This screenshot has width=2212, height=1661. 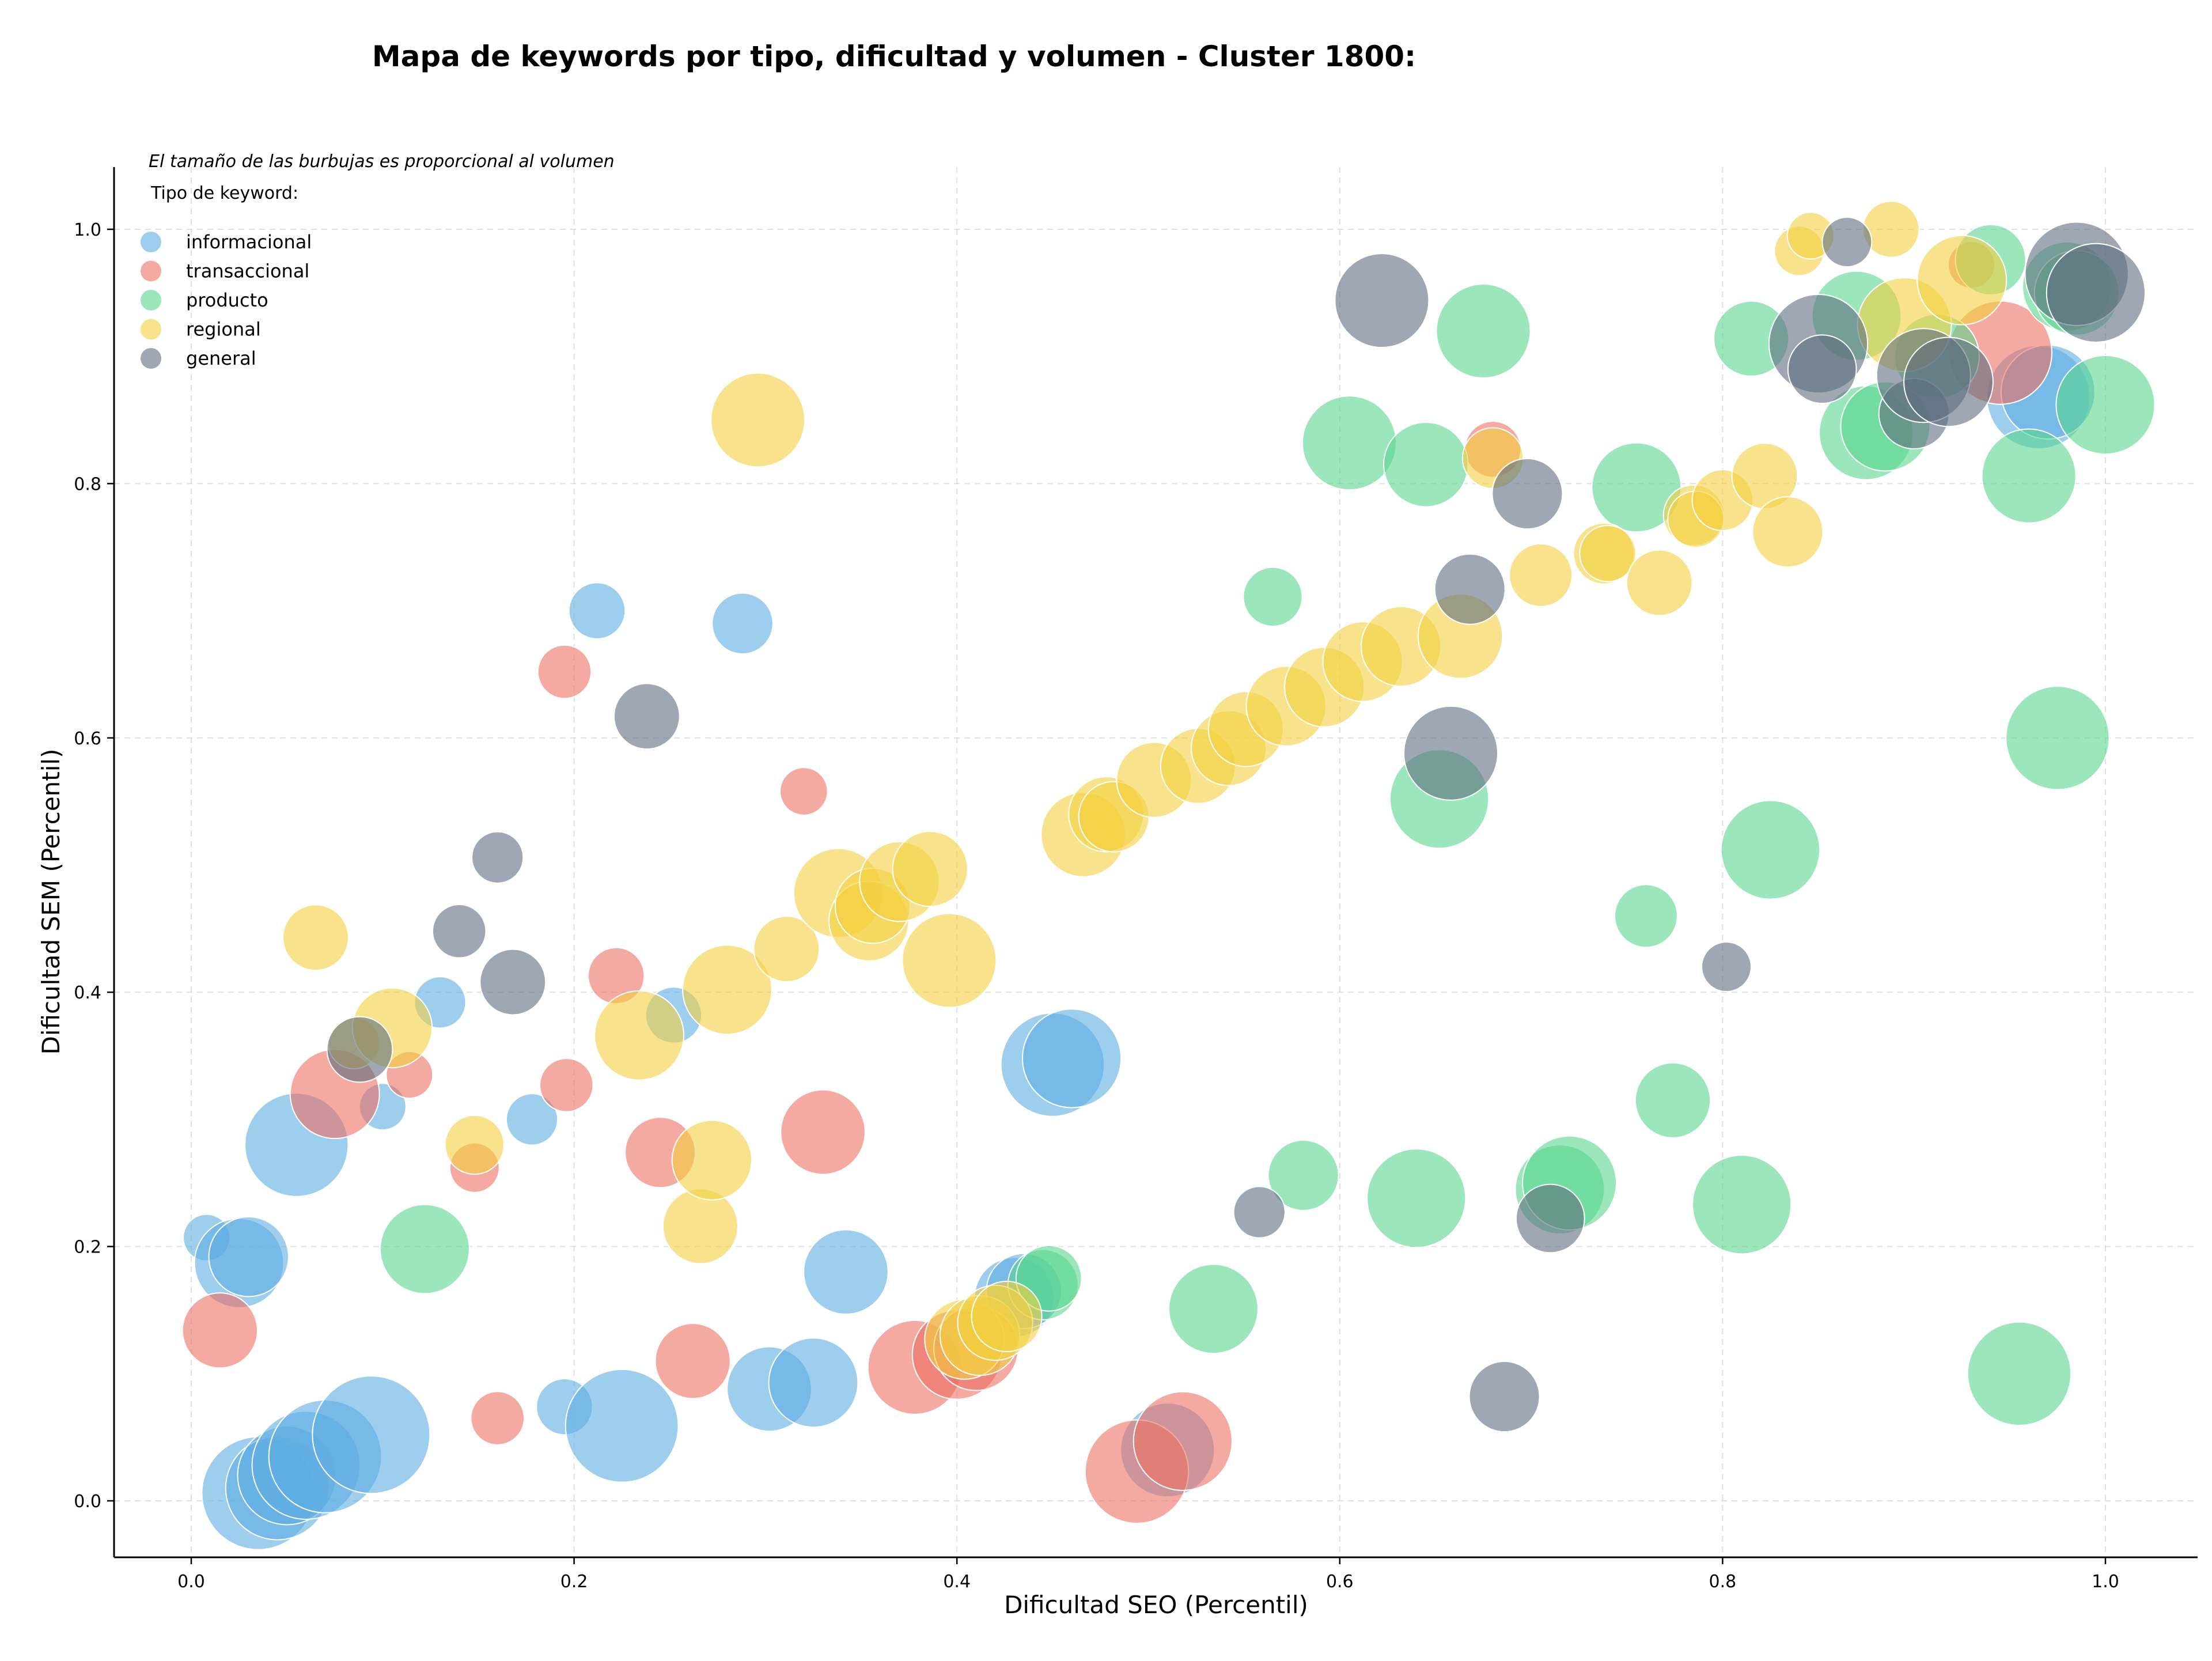 What do you see at coordinates (1156, 1605) in the screenshot?
I see `x-axis-label: Dificultad SEO (Percentil)` at bounding box center [1156, 1605].